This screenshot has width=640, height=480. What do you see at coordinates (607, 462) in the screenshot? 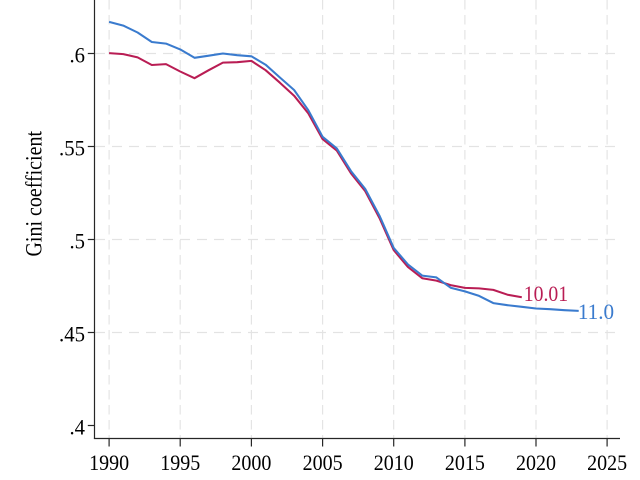
I see `svg-text: 2025` at bounding box center [607, 462].